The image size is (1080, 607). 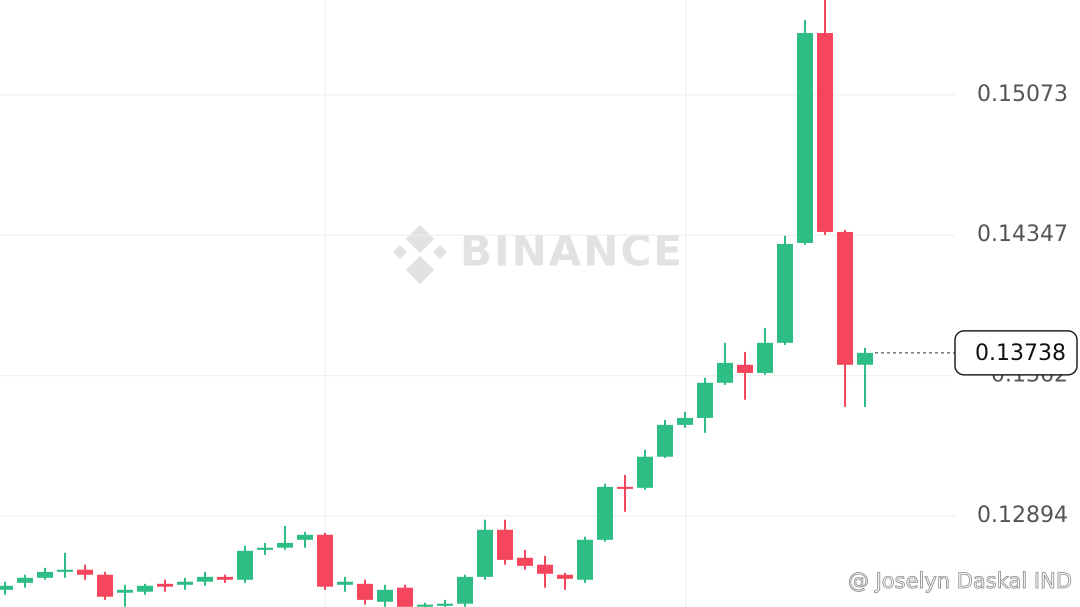 What do you see at coordinates (572, 251) in the screenshot?
I see `watermark: BINANCE` at bounding box center [572, 251].